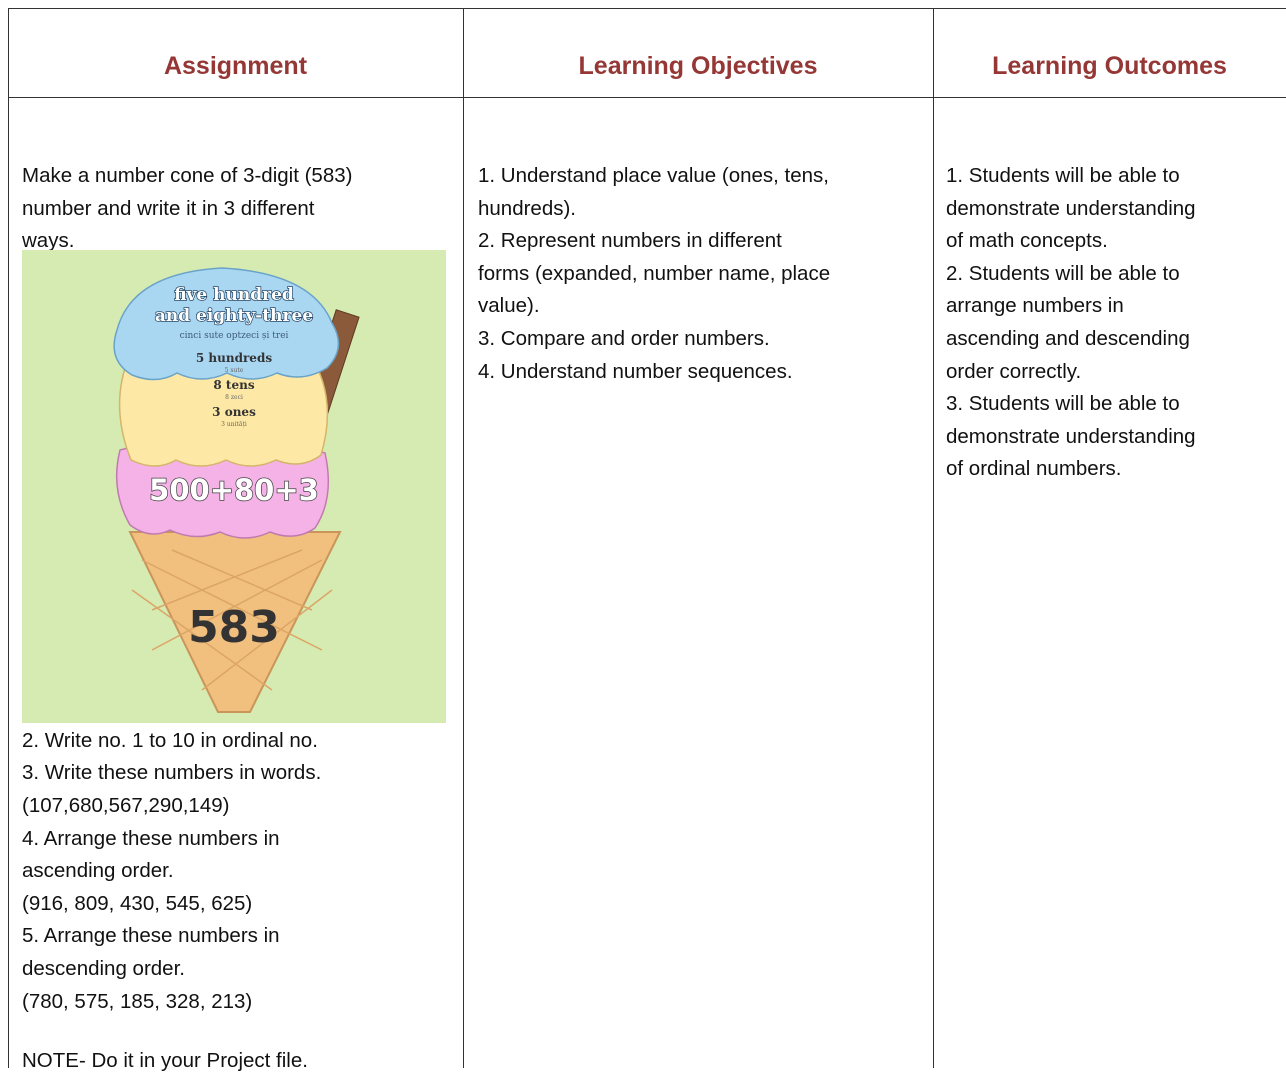  I want to click on task-line: 5. Arrange these numbers in, so click(151, 936).